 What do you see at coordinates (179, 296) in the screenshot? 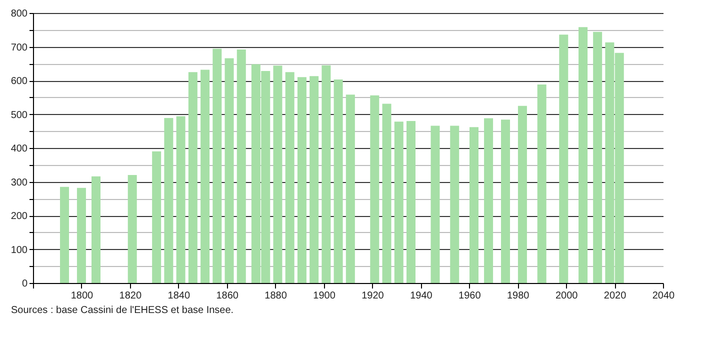
I see `x-tick-label: 1840` at bounding box center [179, 296].